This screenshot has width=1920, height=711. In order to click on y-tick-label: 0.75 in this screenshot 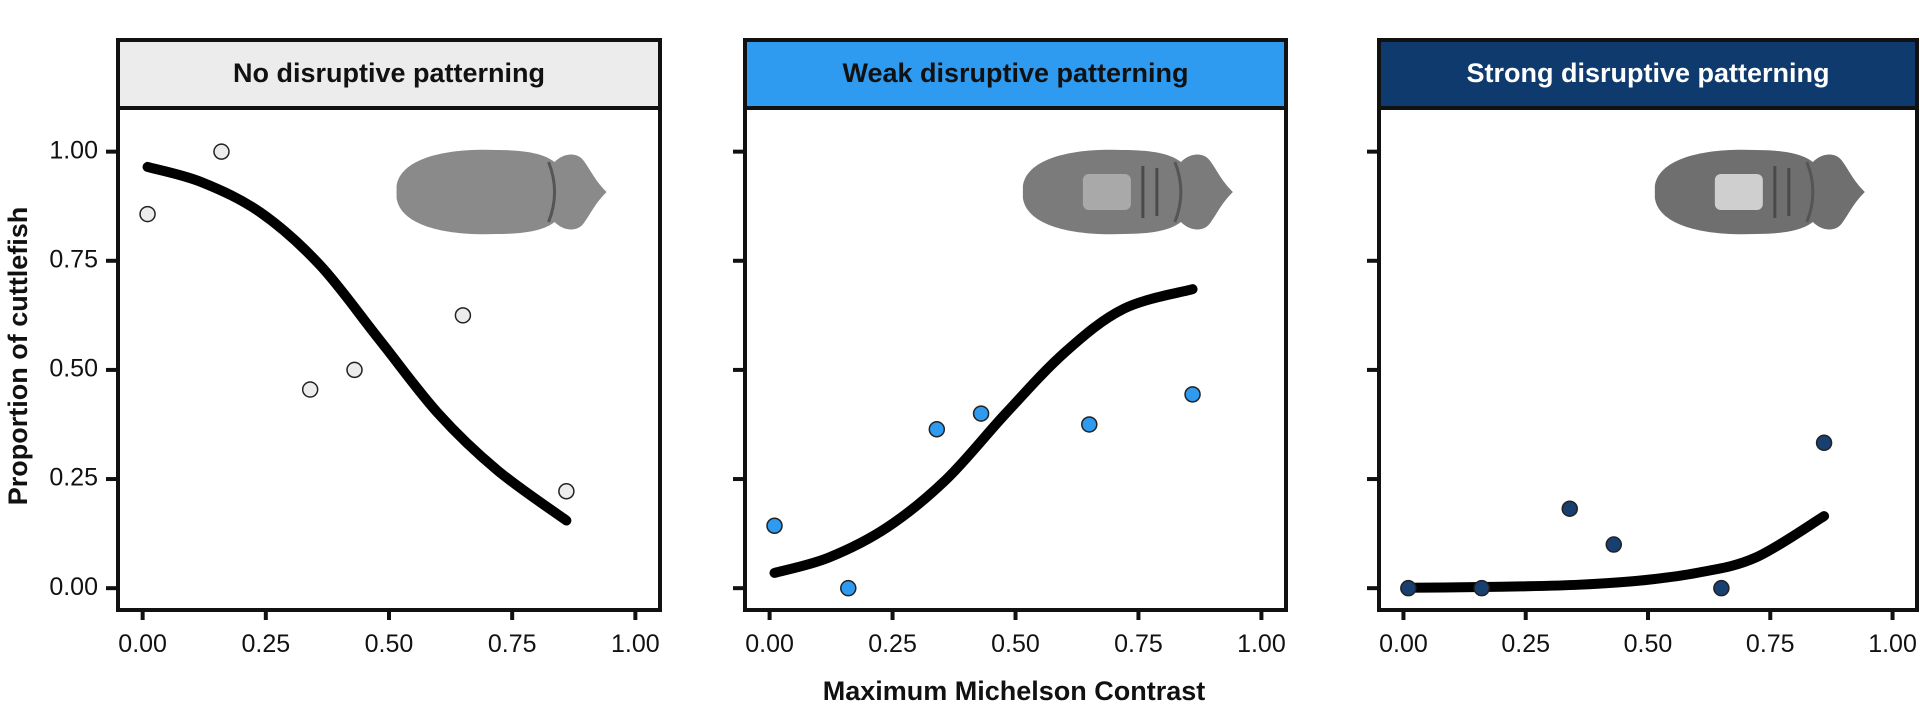, I will do `click(73, 259)`.